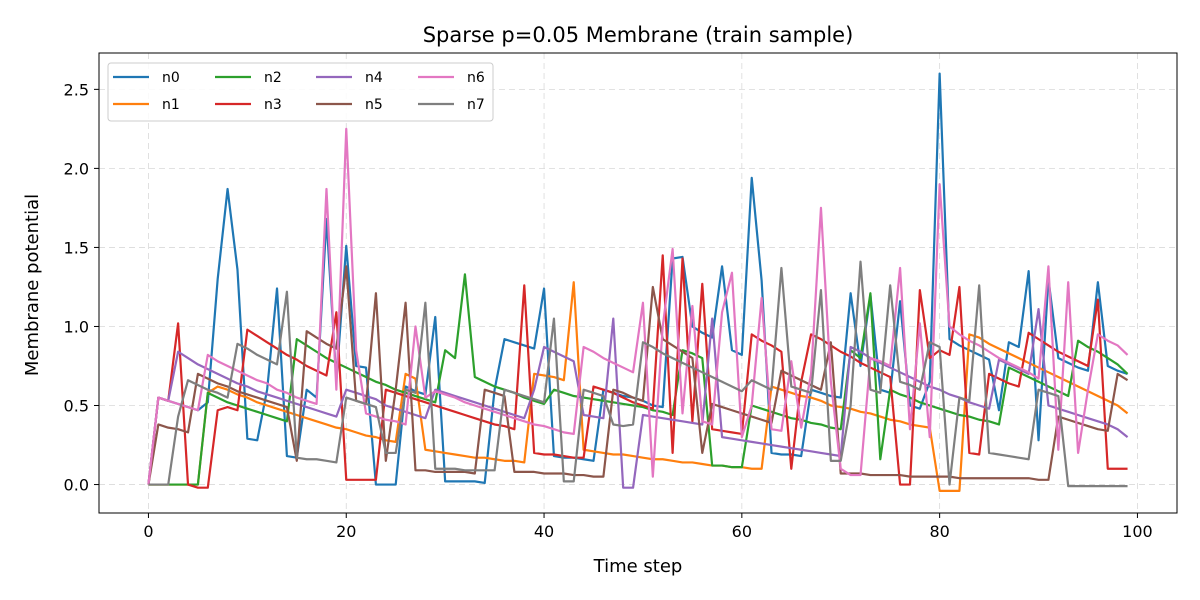 Image resolution: width=1200 pixels, height=600 pixels. I want to click on y-tick-label: 1.0, so click(76, 326).